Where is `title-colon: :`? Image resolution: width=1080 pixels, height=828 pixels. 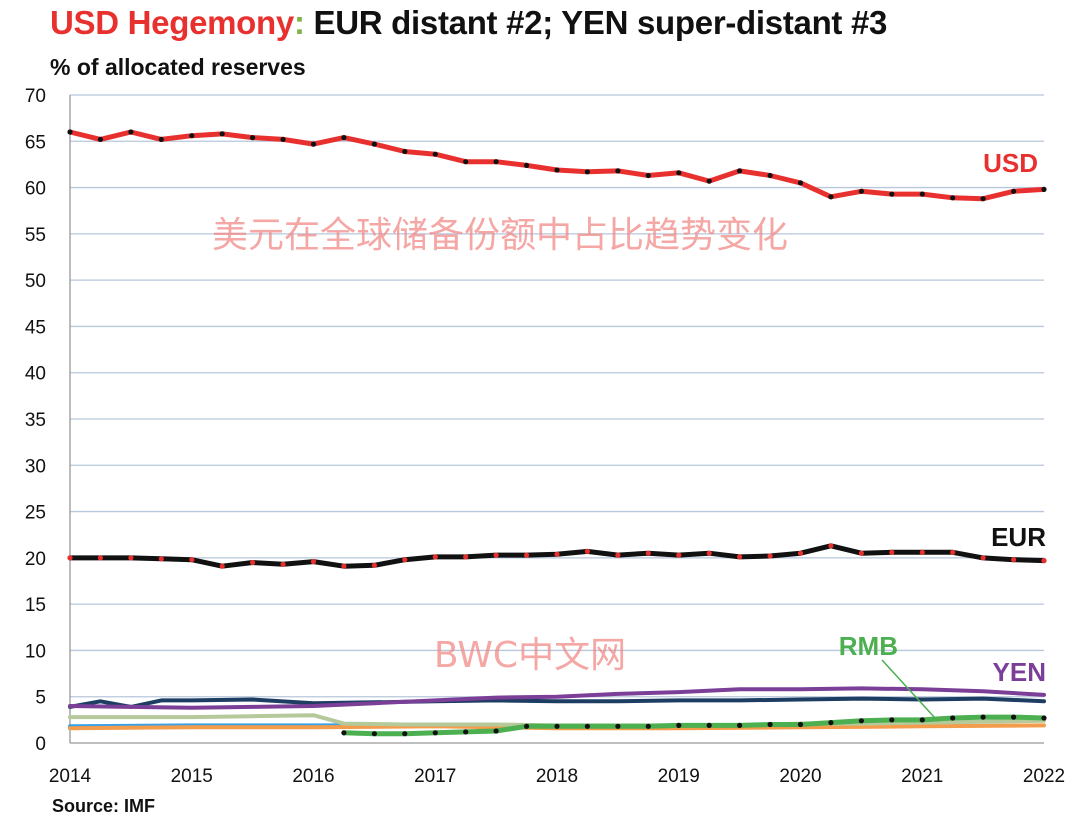
title-colon: : is located at coordinates (299, 22).